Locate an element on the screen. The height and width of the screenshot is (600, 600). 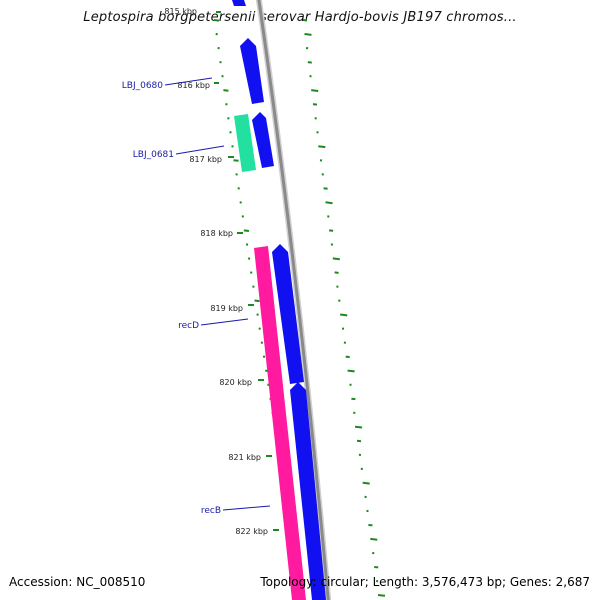
leader-recd is located at coordinates (224, 322).